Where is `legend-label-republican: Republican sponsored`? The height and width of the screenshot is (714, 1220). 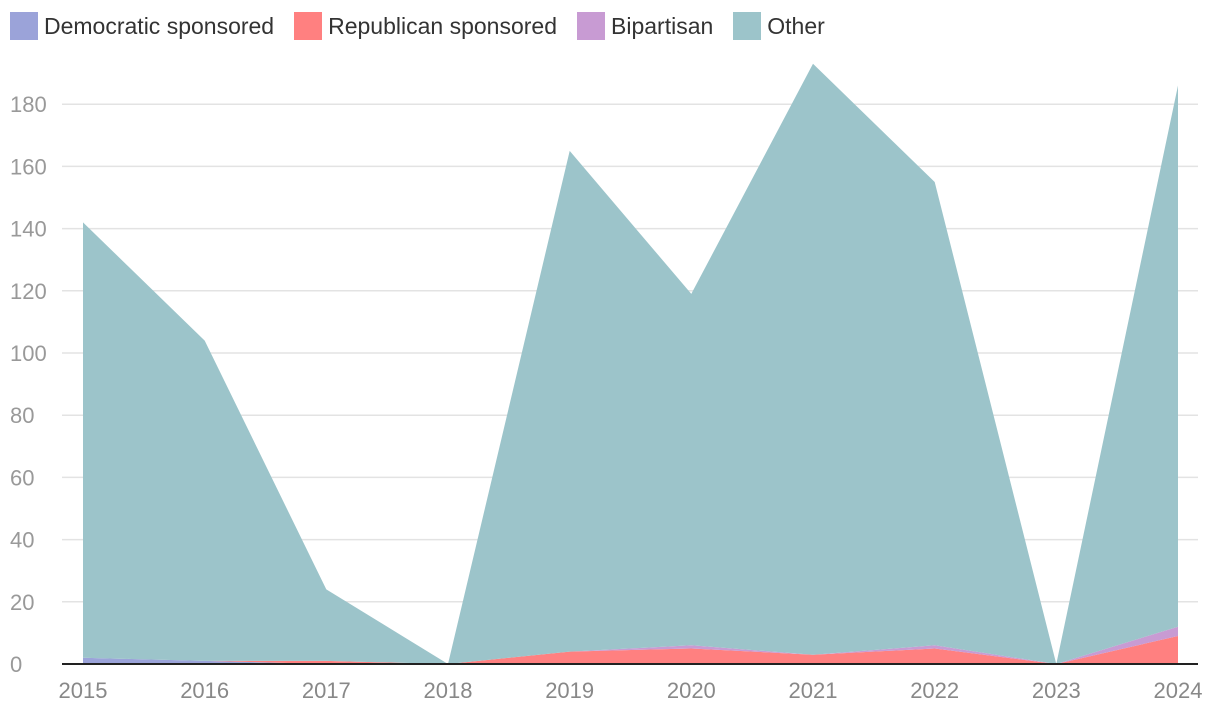
legend-label-republican: Republican sponsored is located at coordinates (442, 25).